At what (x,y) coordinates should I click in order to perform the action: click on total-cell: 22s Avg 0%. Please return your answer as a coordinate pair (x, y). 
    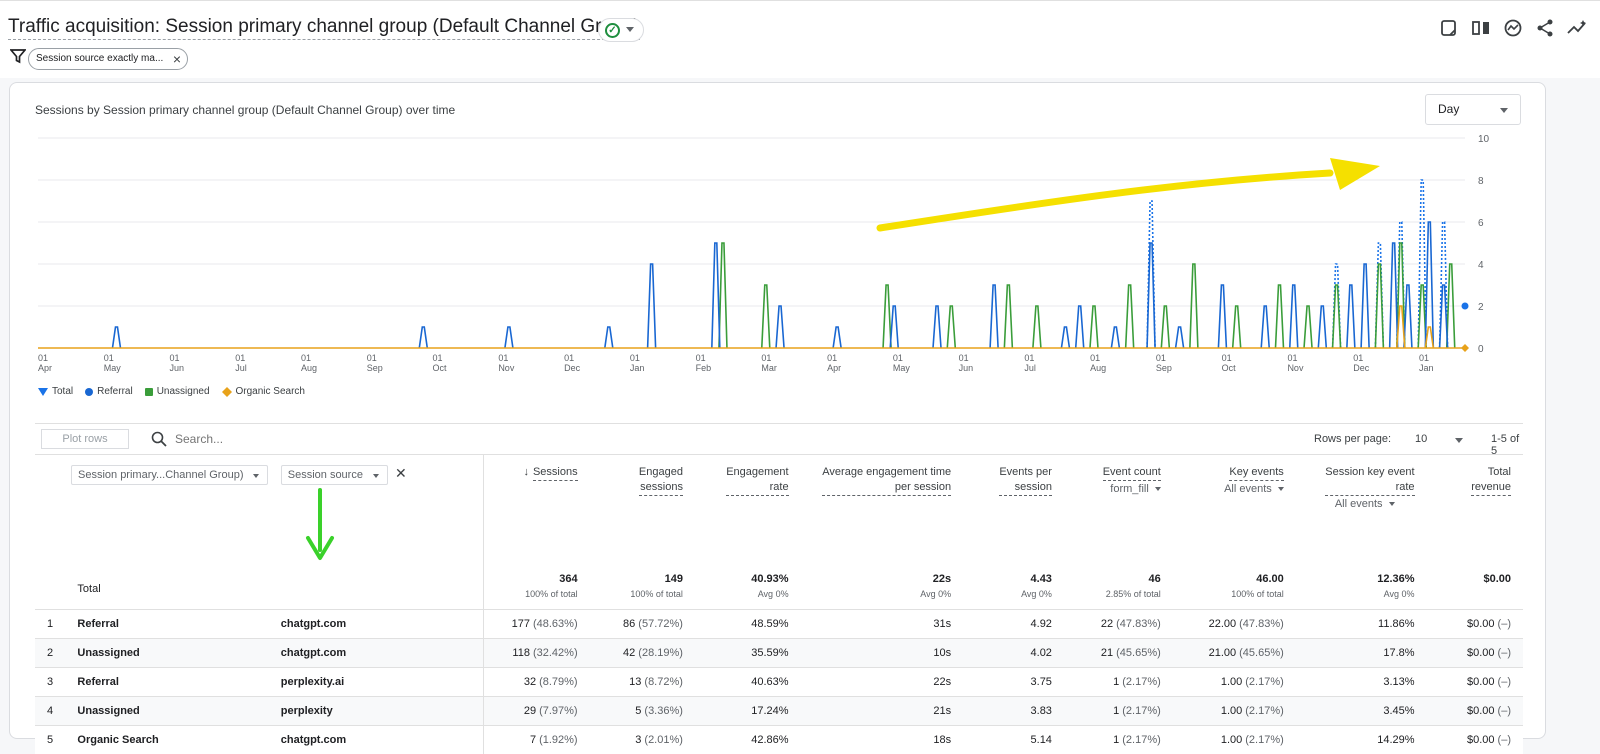
    Looking at the image, I should click on (882, 591).